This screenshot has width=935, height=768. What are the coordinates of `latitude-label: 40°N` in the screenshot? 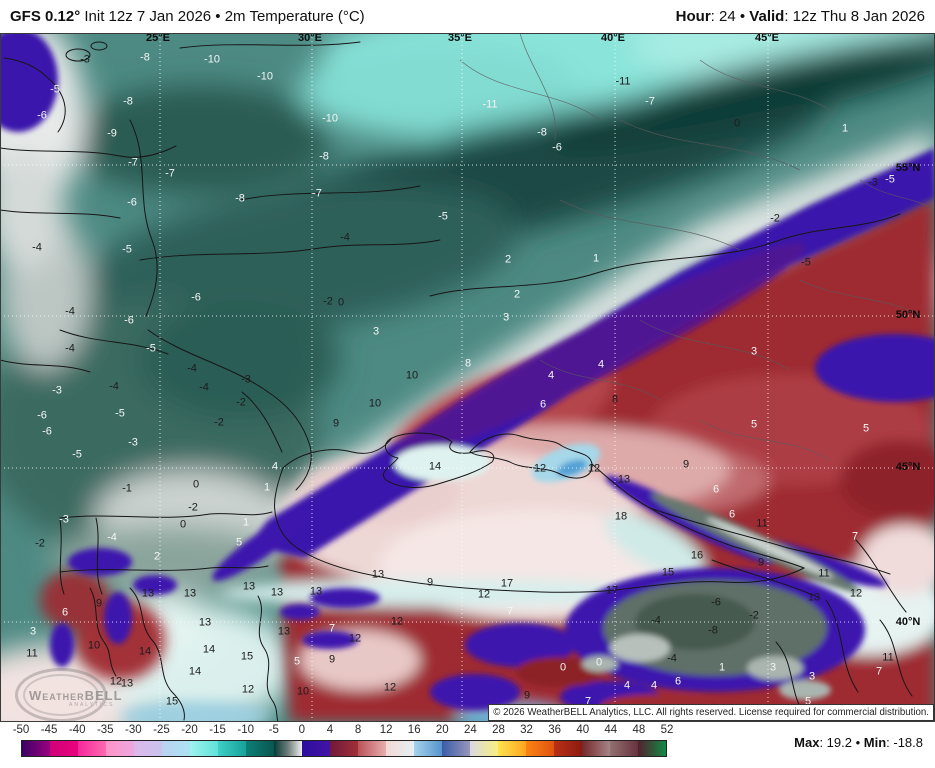 It's located at (908, 622).